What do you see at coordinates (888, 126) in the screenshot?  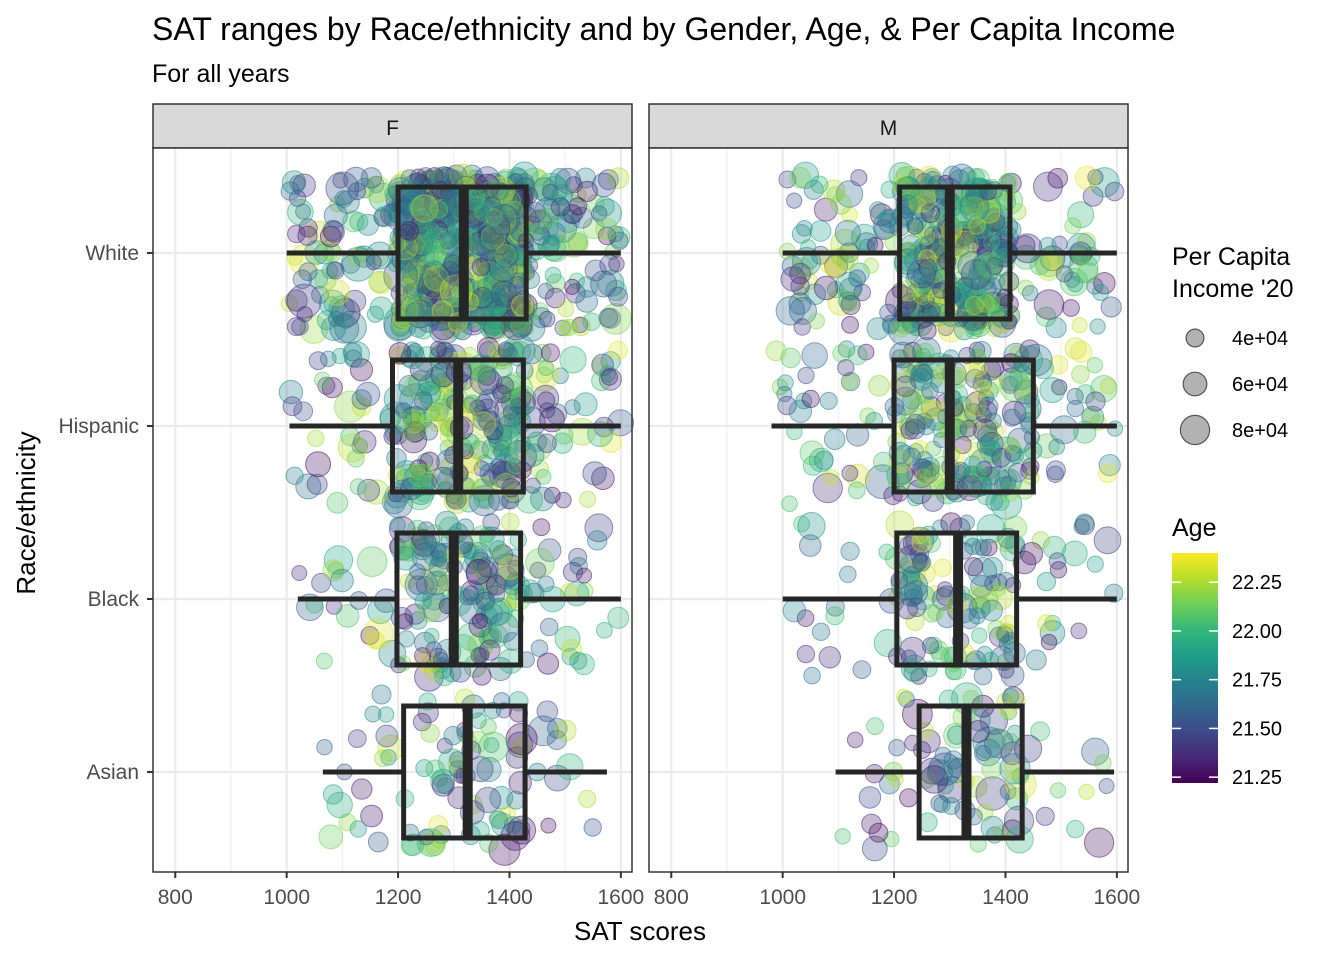 I see `facet-strip` at bounding box center [888, 126].